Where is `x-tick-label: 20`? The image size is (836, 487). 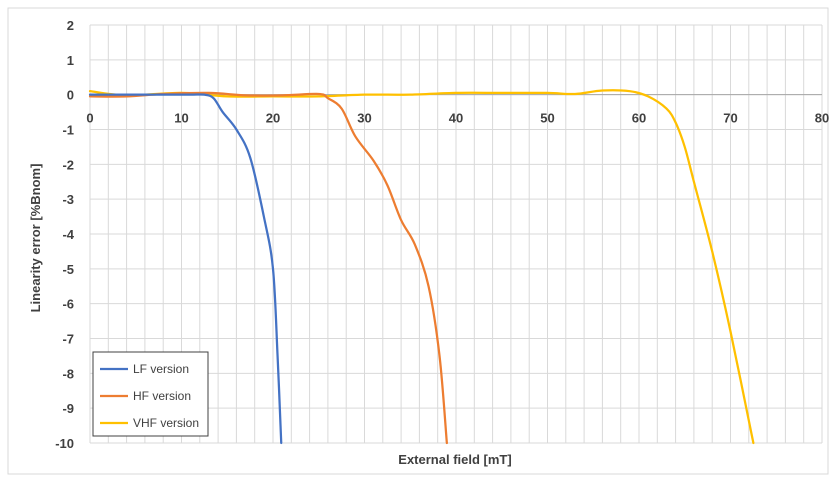 x-tick-label: 20 is located at coordinates (273, 118).